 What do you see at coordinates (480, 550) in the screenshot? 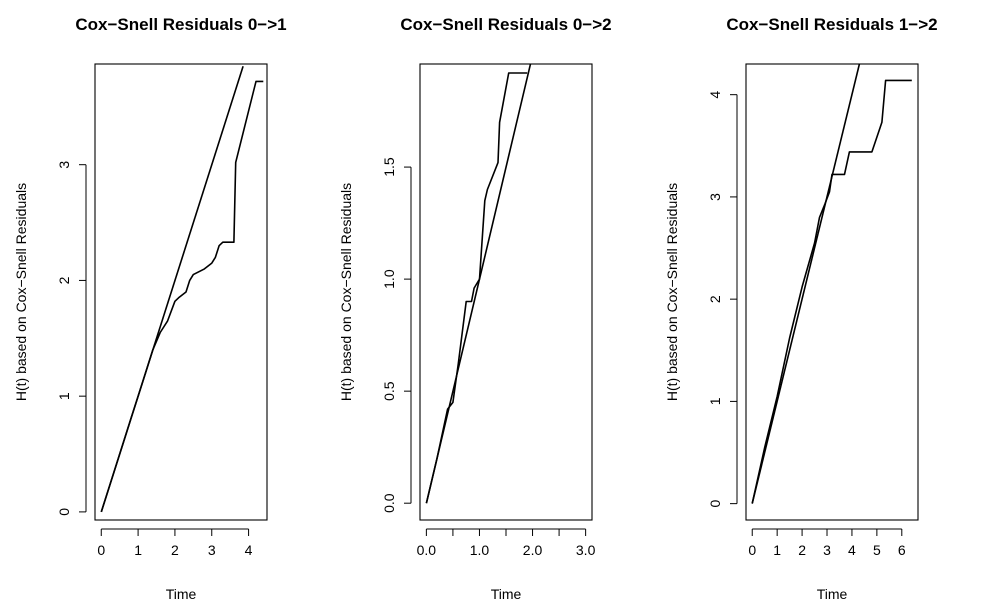
I see `x-tick-label: 1.0` at bounding box center [480, 550].